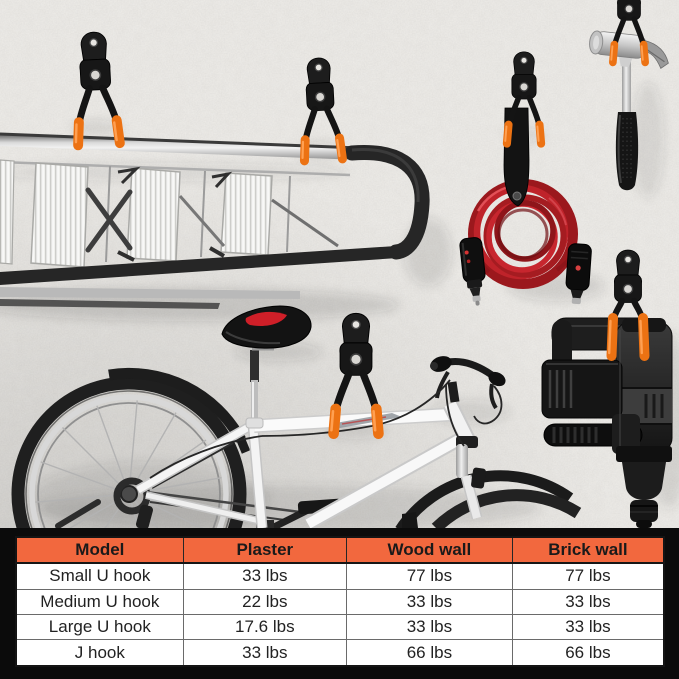  Describe the element at coordinates (199, 265) in the screenshot. I see `ladder-bottom-rail` at that location.